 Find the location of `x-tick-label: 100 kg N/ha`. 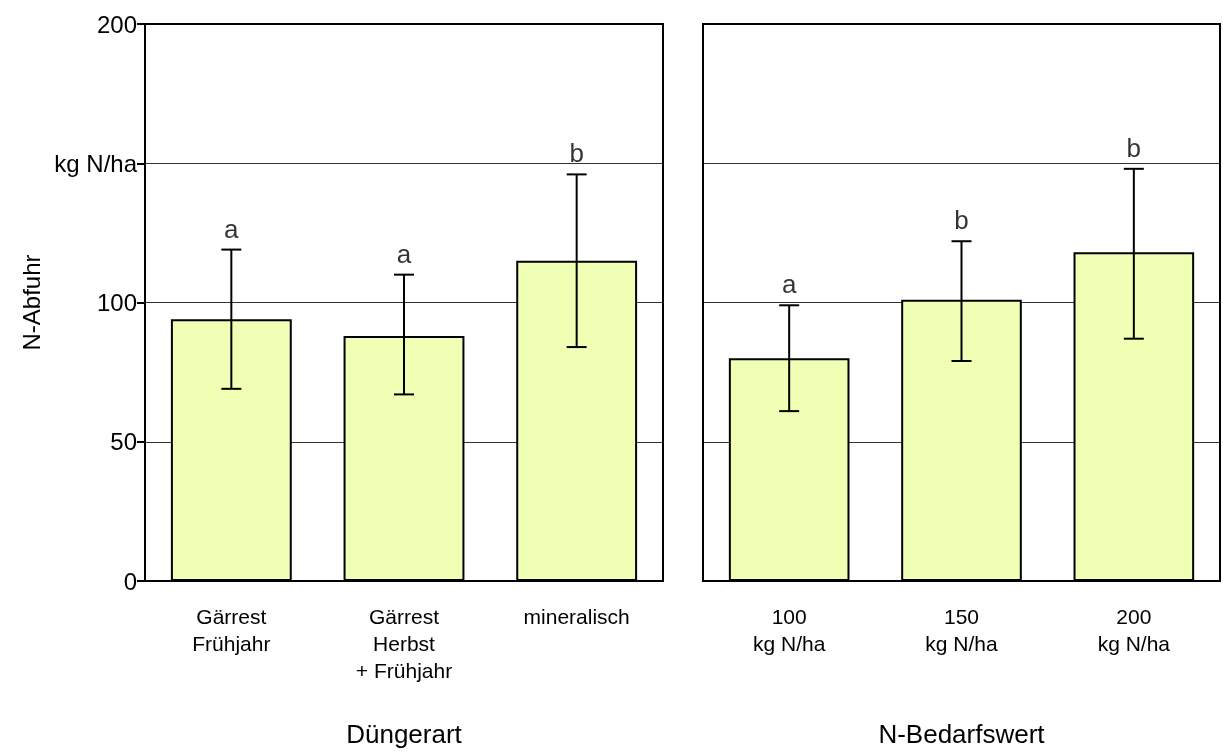

x-tick-label: 100 kg N/ha is located at coordinates (789, 630).